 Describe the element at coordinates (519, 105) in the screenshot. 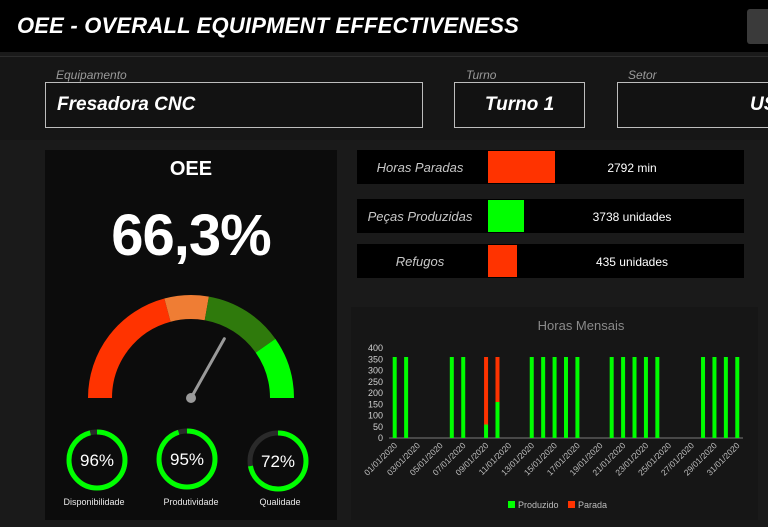

I see `turno-field: Turno 1` at that location.